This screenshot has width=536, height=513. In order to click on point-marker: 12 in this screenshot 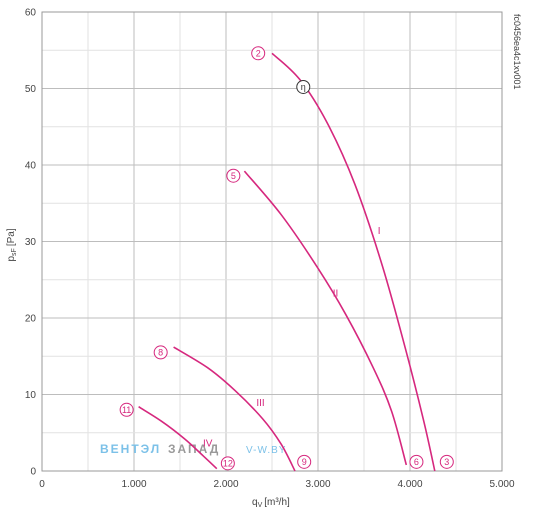, I will do `click(227, 463)`.